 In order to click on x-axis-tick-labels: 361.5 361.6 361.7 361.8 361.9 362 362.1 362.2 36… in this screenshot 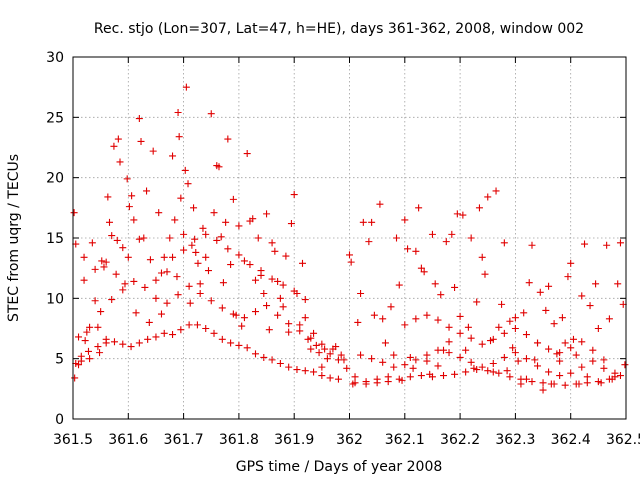, I will do `click(346, 440)`.